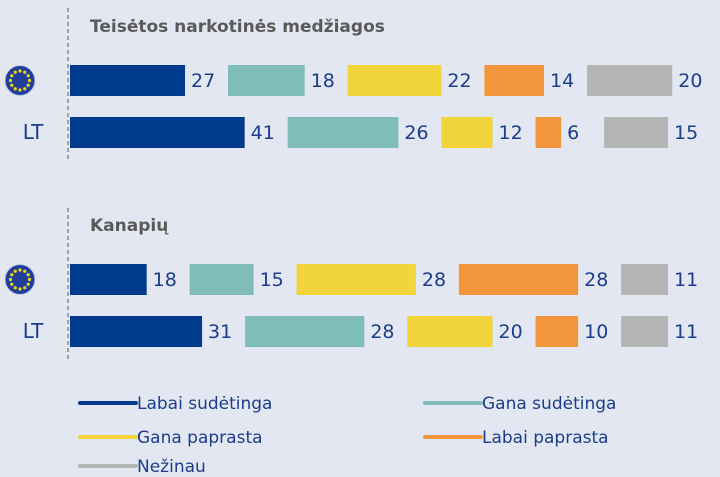 This screenshot has height=477, width=720. What do you see at coordinates (129, 226) in the screenshot?
I see `panel-title: Kanapių` at bounding box center [129, 226].